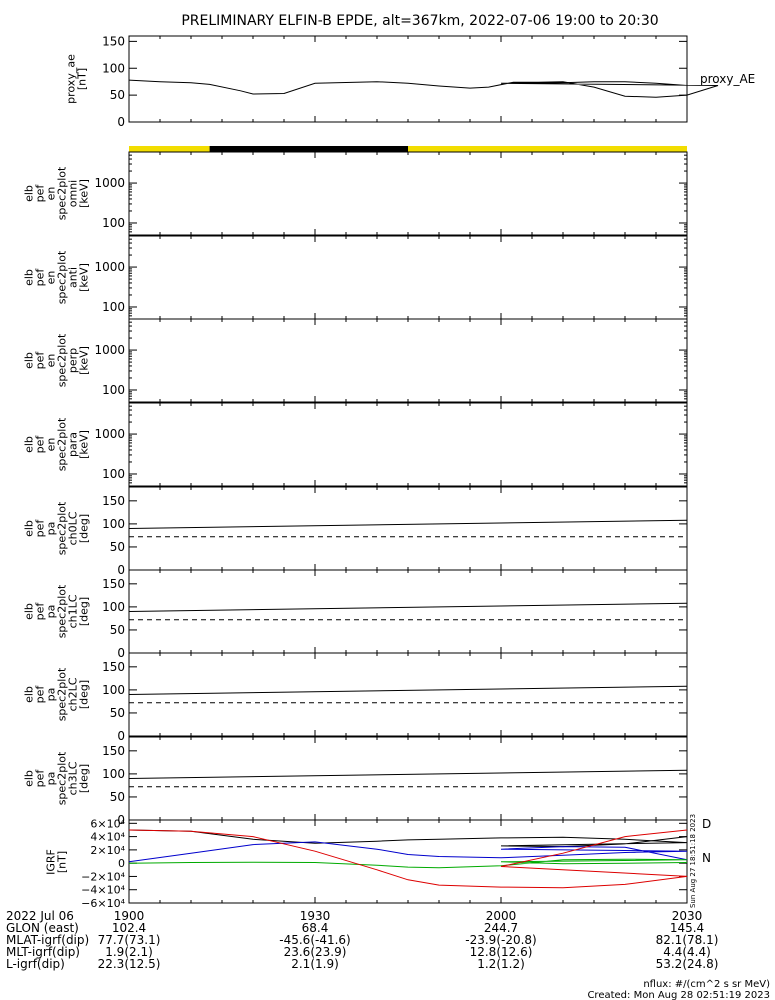  Describe the element at coordinates (57, 694) in the screenshot. I see `y-axis-label: elbpefpaspec2plotch2LC[deg]` at that location.